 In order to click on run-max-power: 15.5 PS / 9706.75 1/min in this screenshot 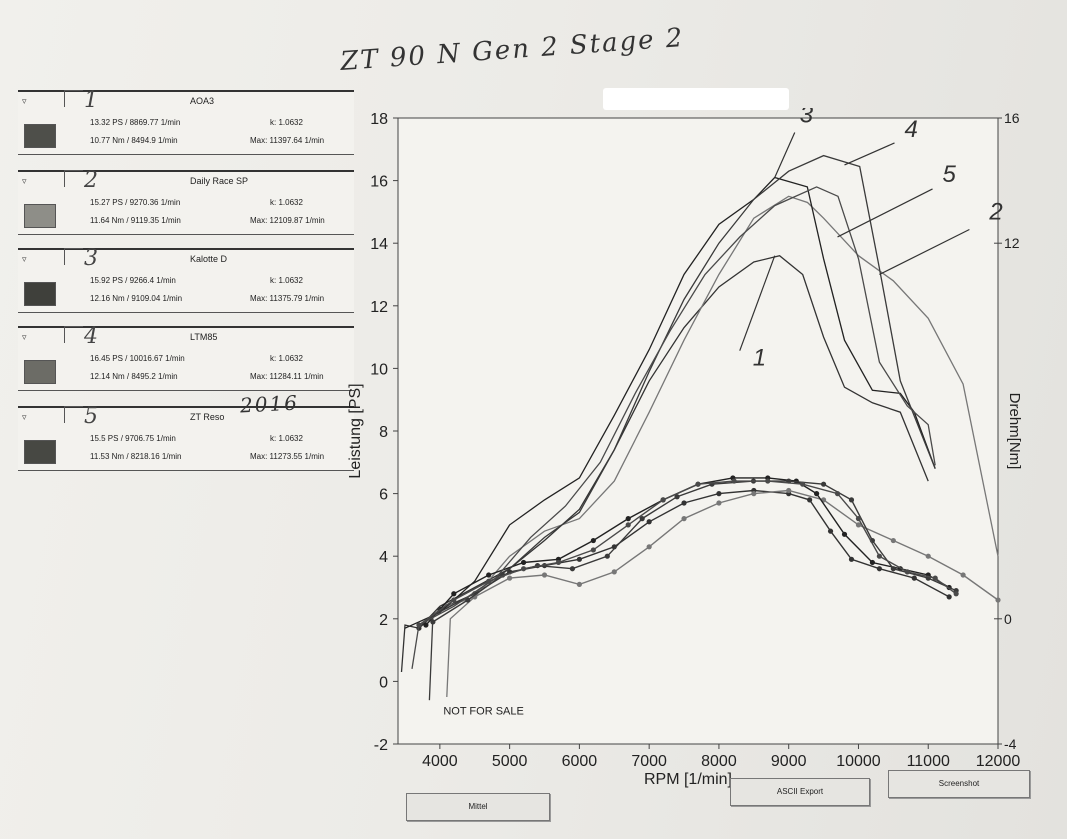, I will do `click(133, 438)`.